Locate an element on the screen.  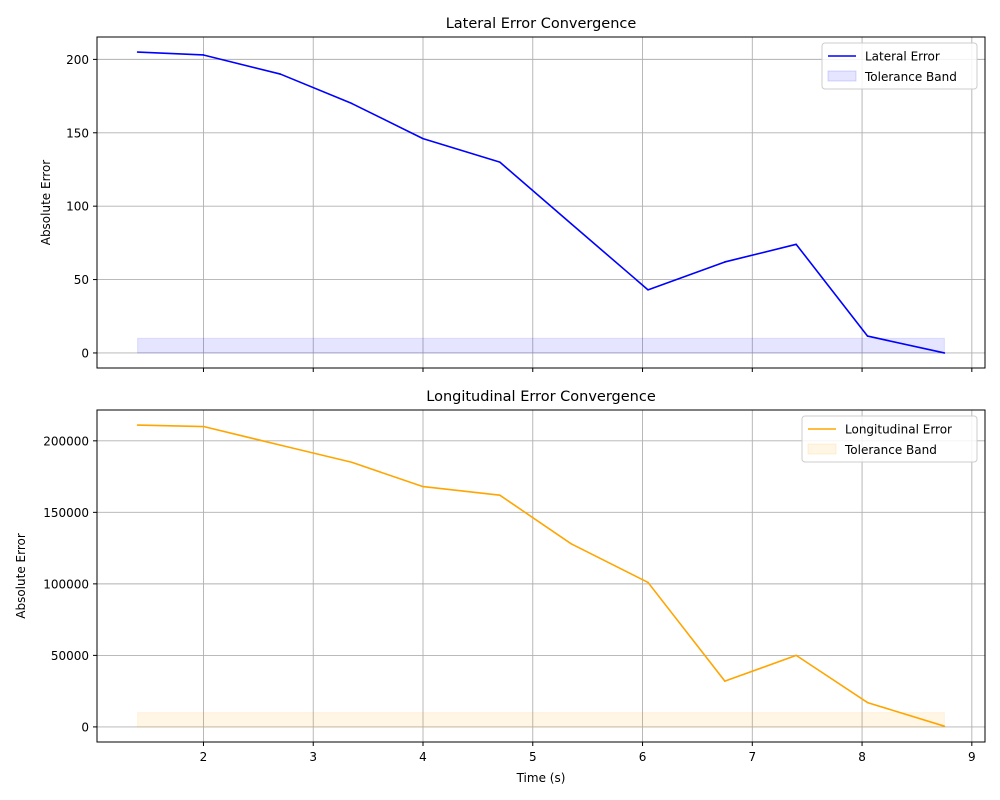
y-tick-label: 50 is located at coordinates (81, 280).